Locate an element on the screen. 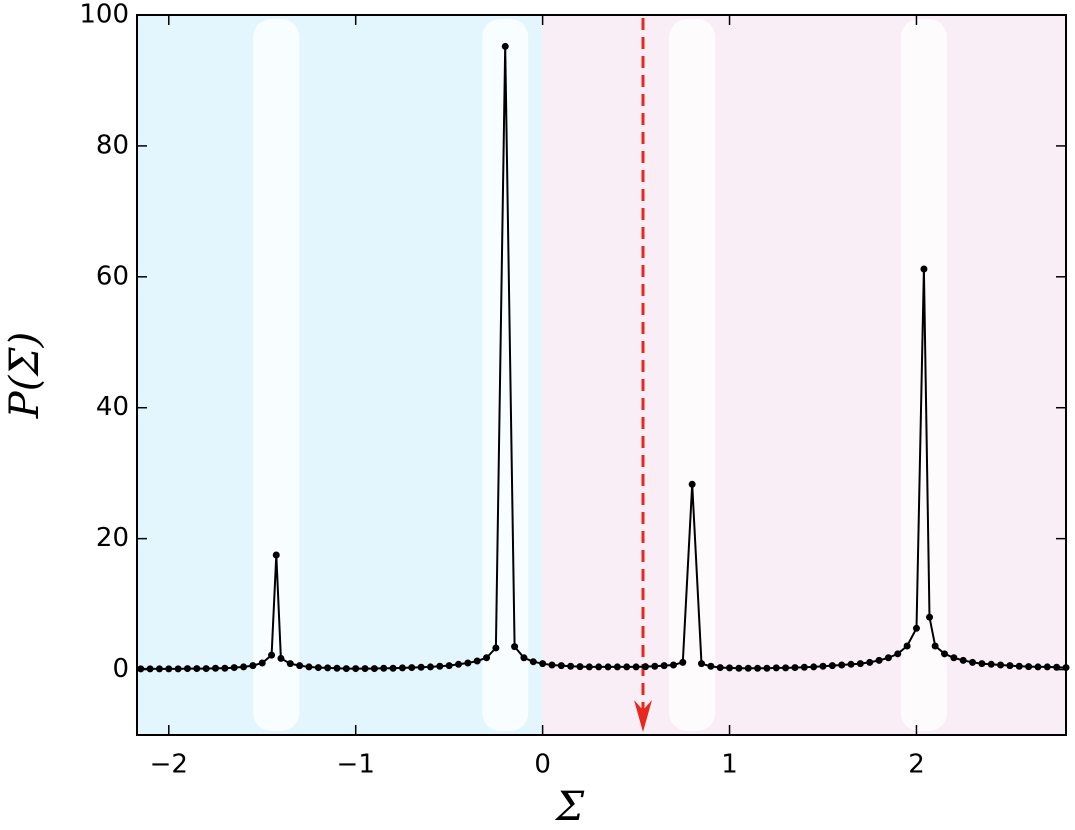 The height and width of the screenshot is (830, 1075). x-tick-label: 2 is located at coordinates (916, 765).